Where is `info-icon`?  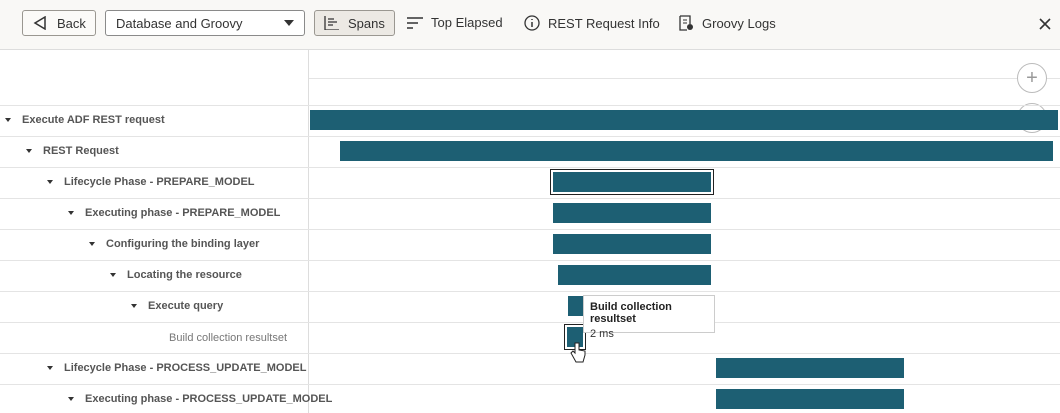 info-icon is located at coordinates (532, 23).